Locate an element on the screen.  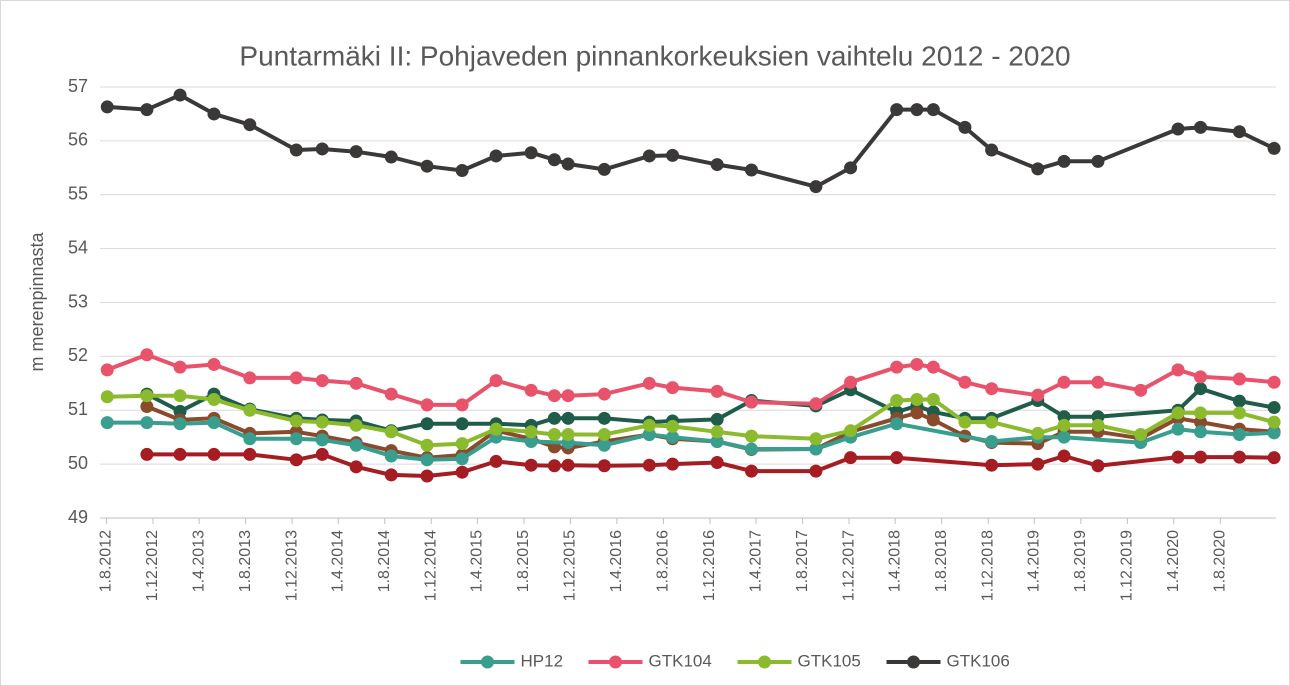
x-tick-label: 1.12.2012 is located at coordinates (152, 565).